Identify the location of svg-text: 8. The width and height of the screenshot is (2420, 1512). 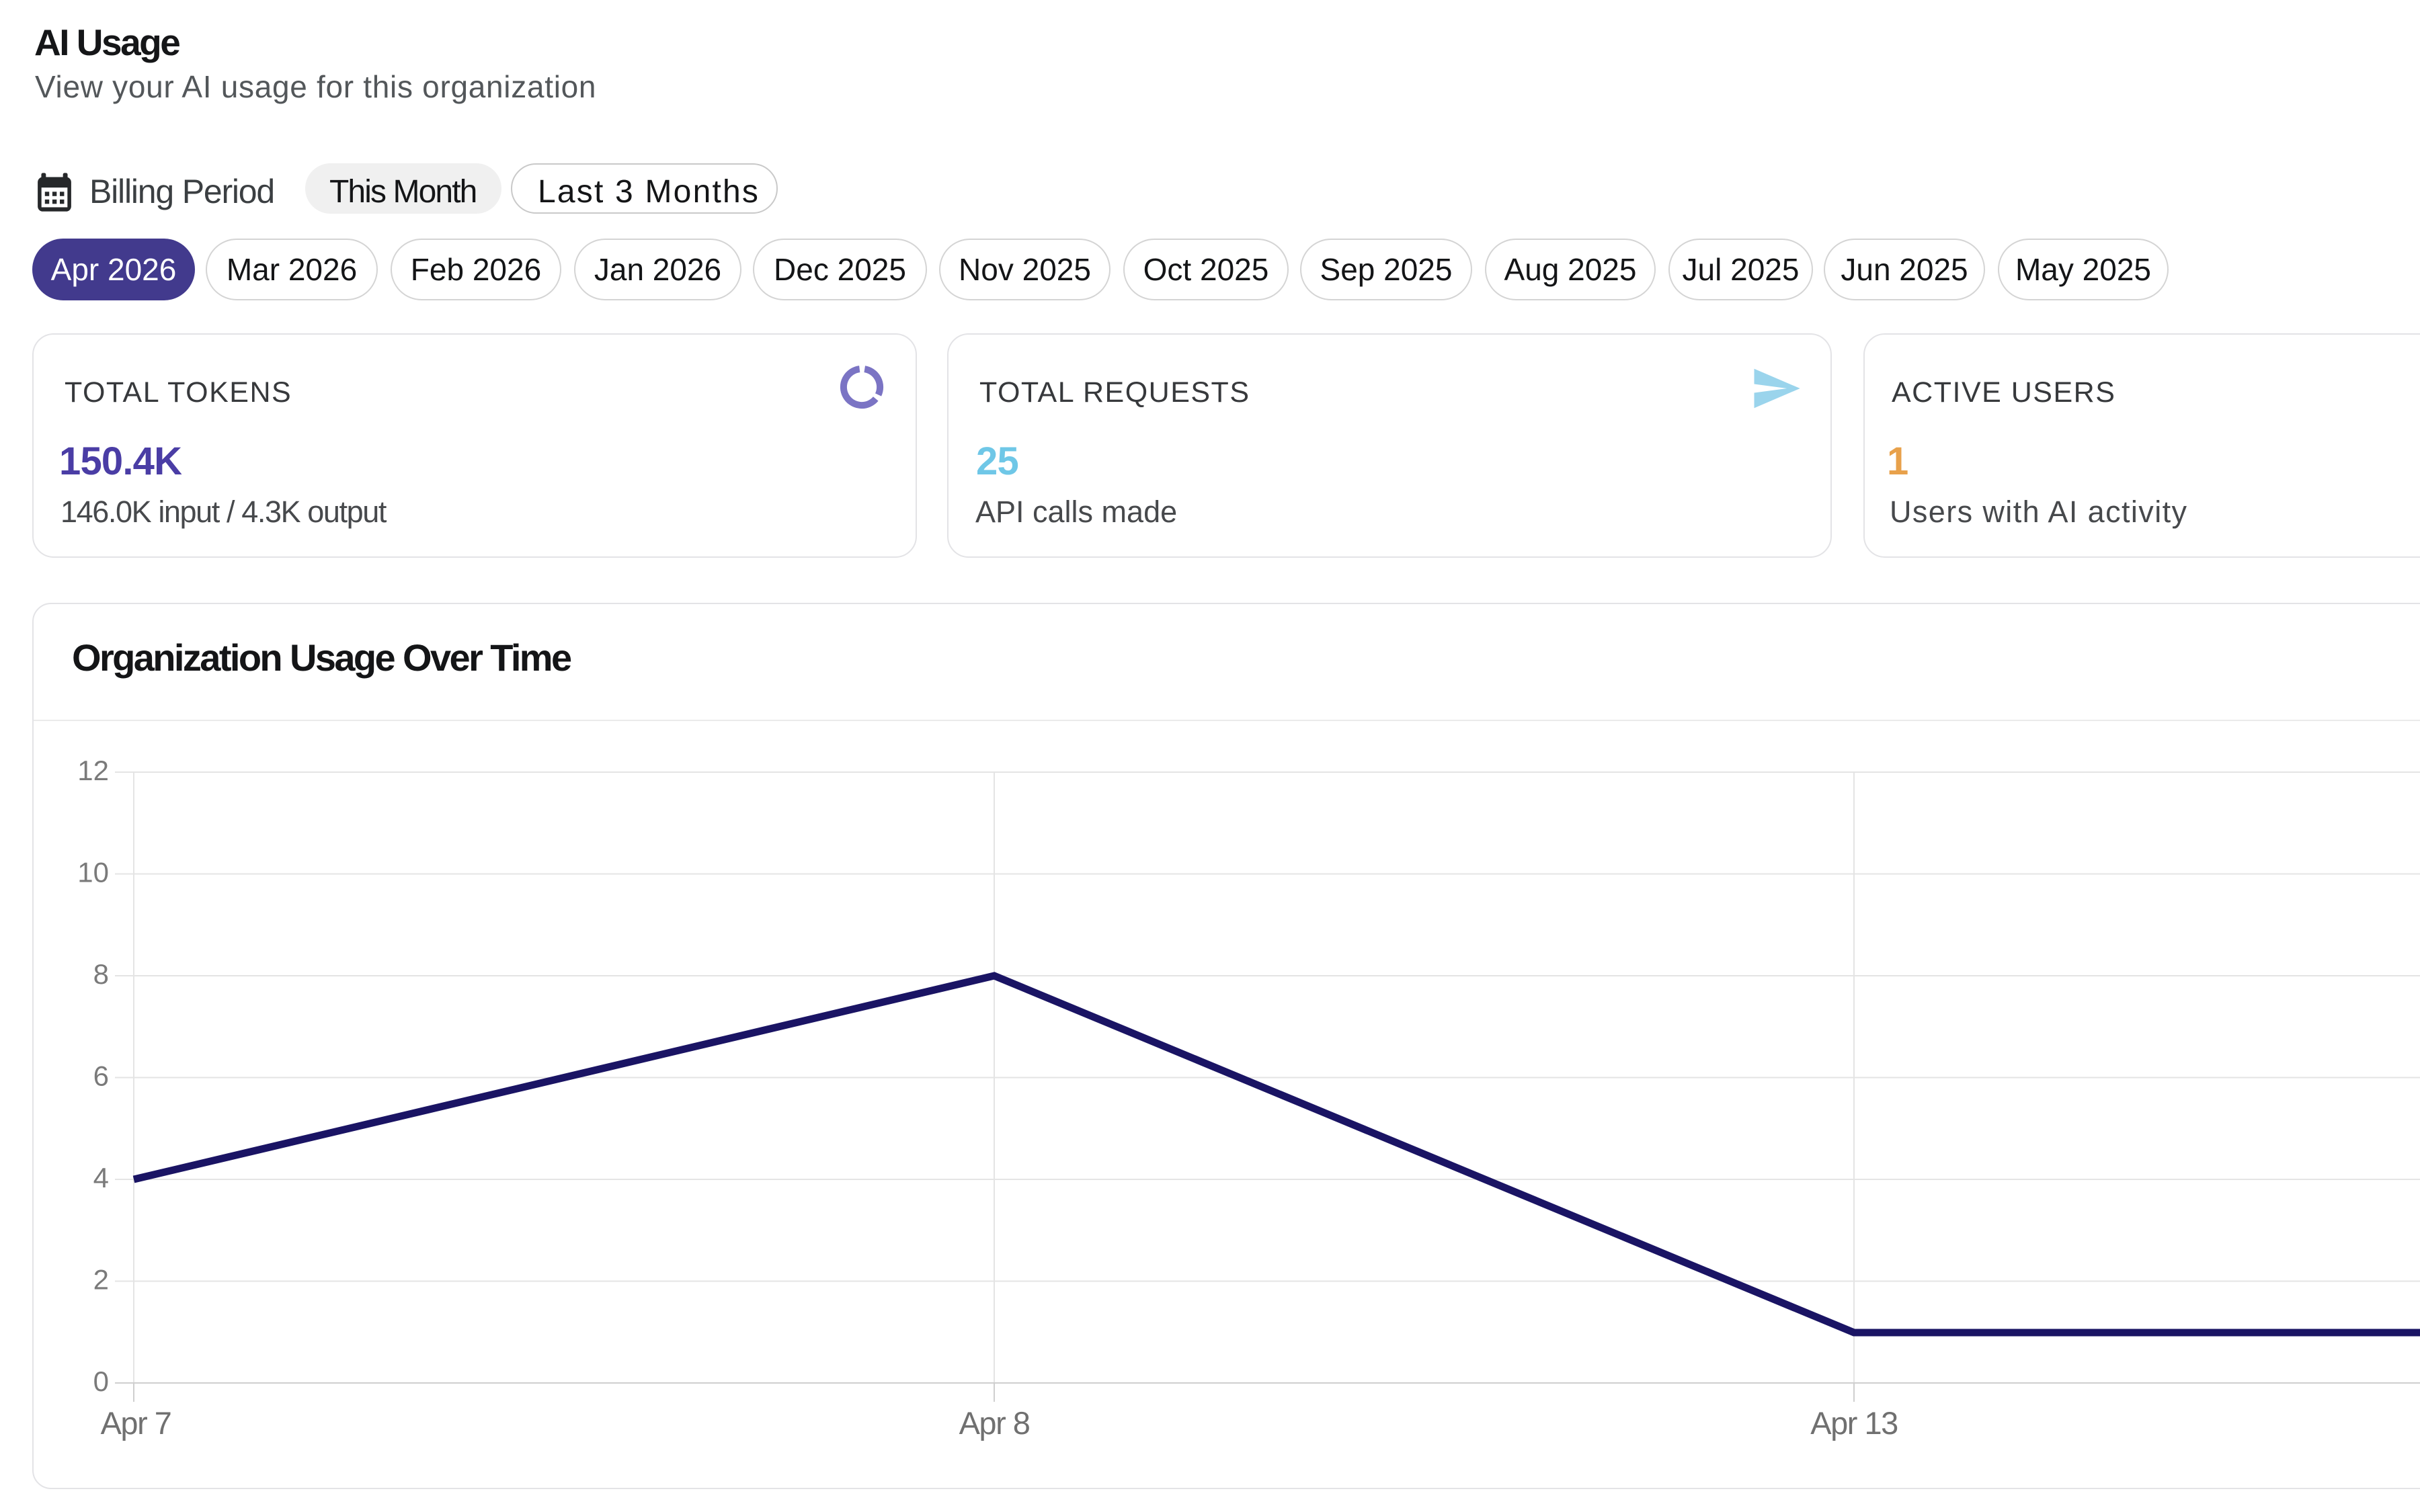
(101, 974).